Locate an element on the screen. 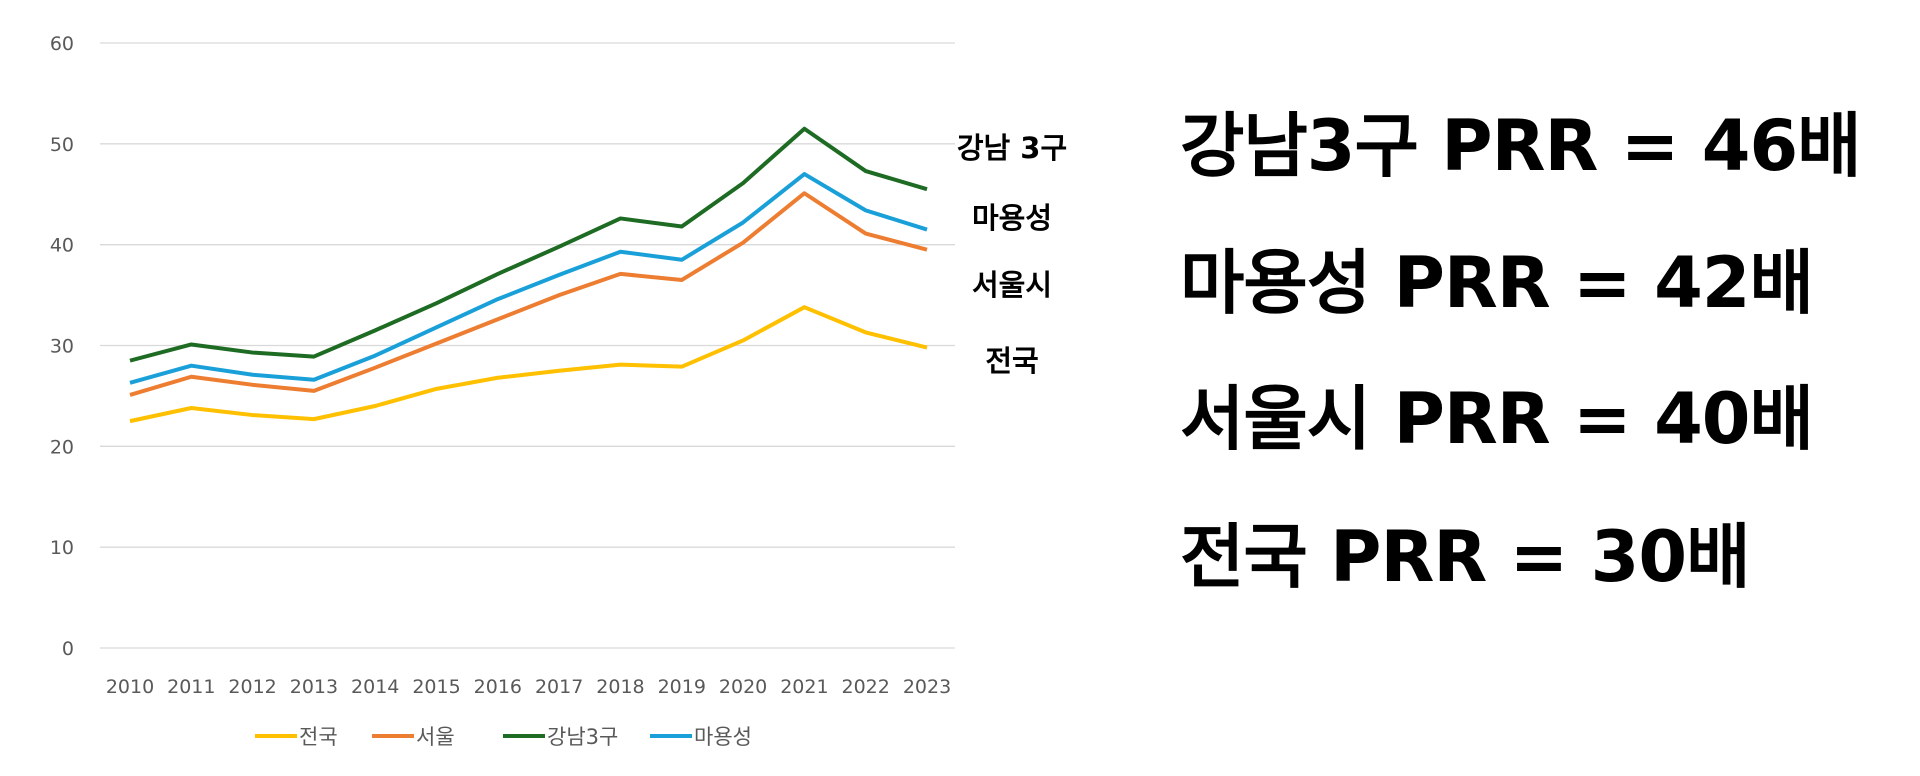 This screenshot has width=1920, height=776. legend-label: 전국 is located at coordinates (318, 737).